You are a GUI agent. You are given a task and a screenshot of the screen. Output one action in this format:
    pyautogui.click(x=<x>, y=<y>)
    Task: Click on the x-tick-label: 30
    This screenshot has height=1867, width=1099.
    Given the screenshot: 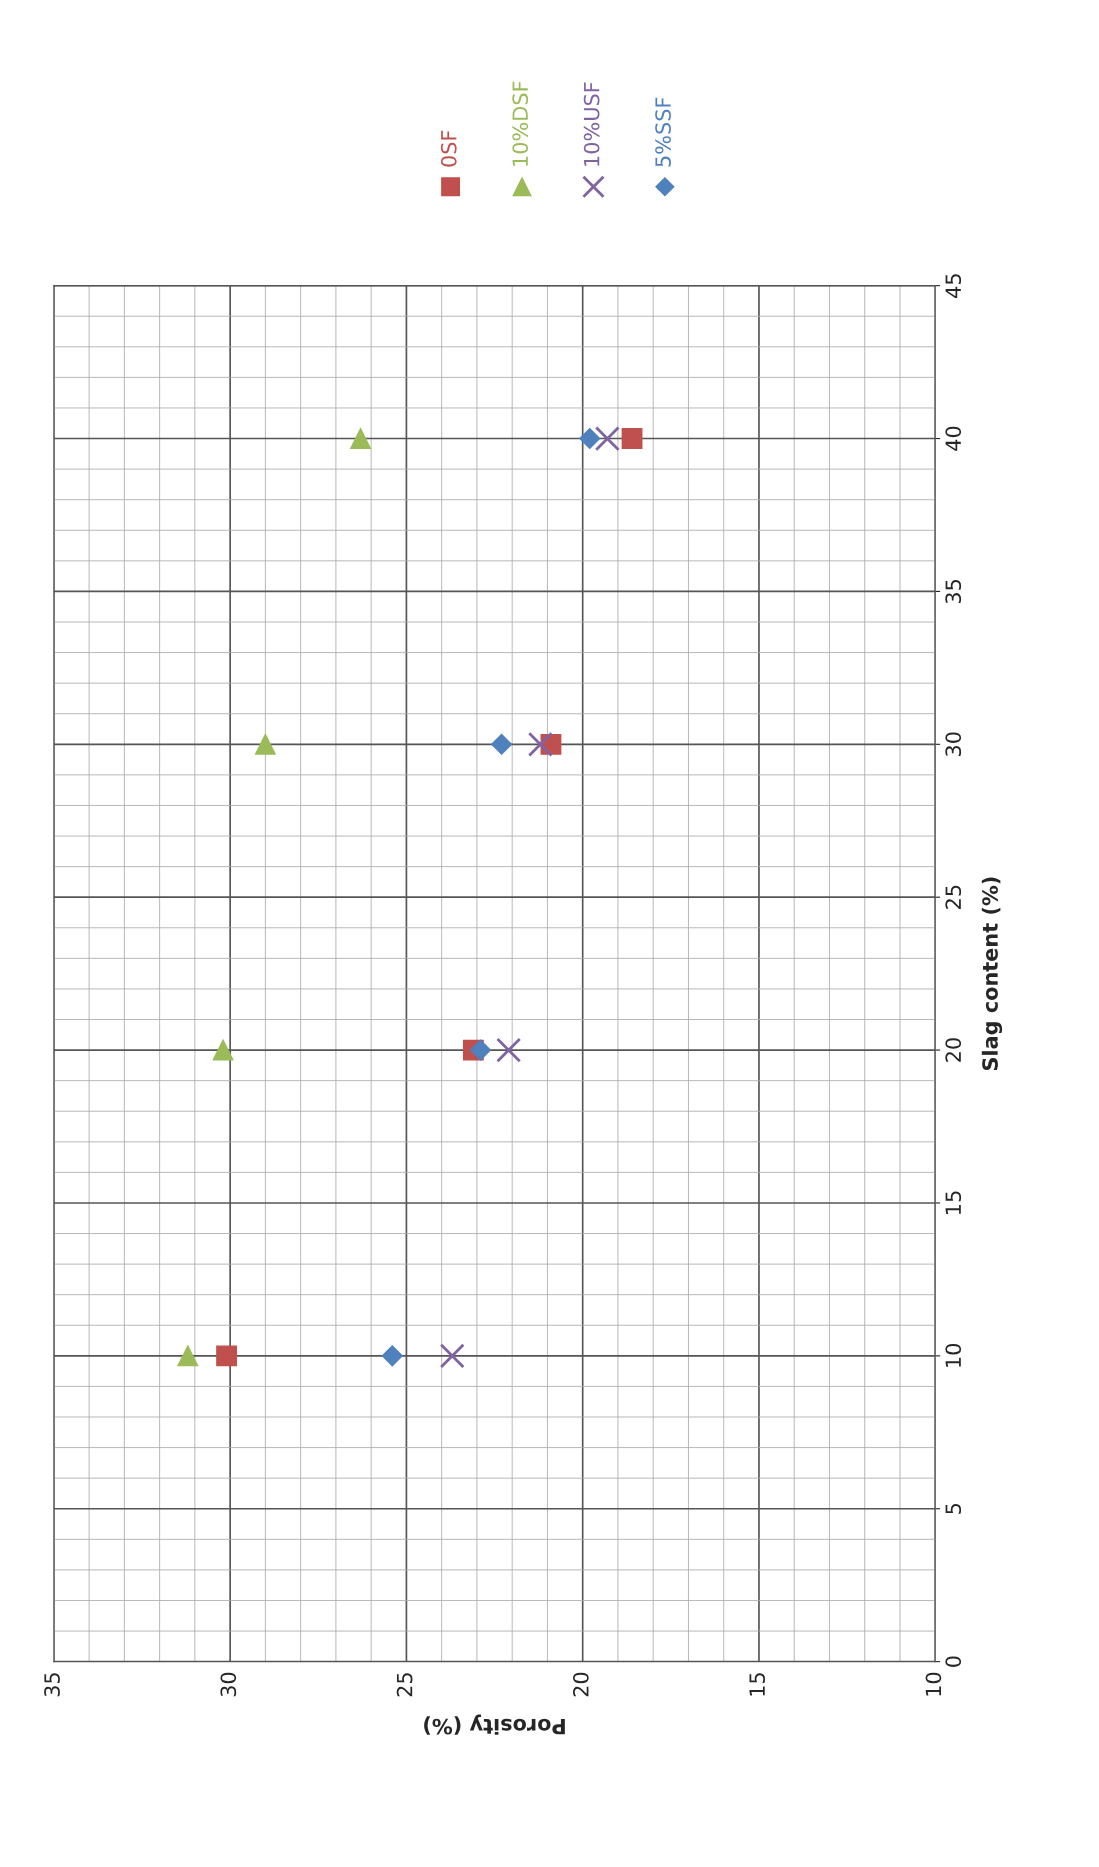 What is the action you would take?
    pyautogui.click(x=228, y=1684)
    